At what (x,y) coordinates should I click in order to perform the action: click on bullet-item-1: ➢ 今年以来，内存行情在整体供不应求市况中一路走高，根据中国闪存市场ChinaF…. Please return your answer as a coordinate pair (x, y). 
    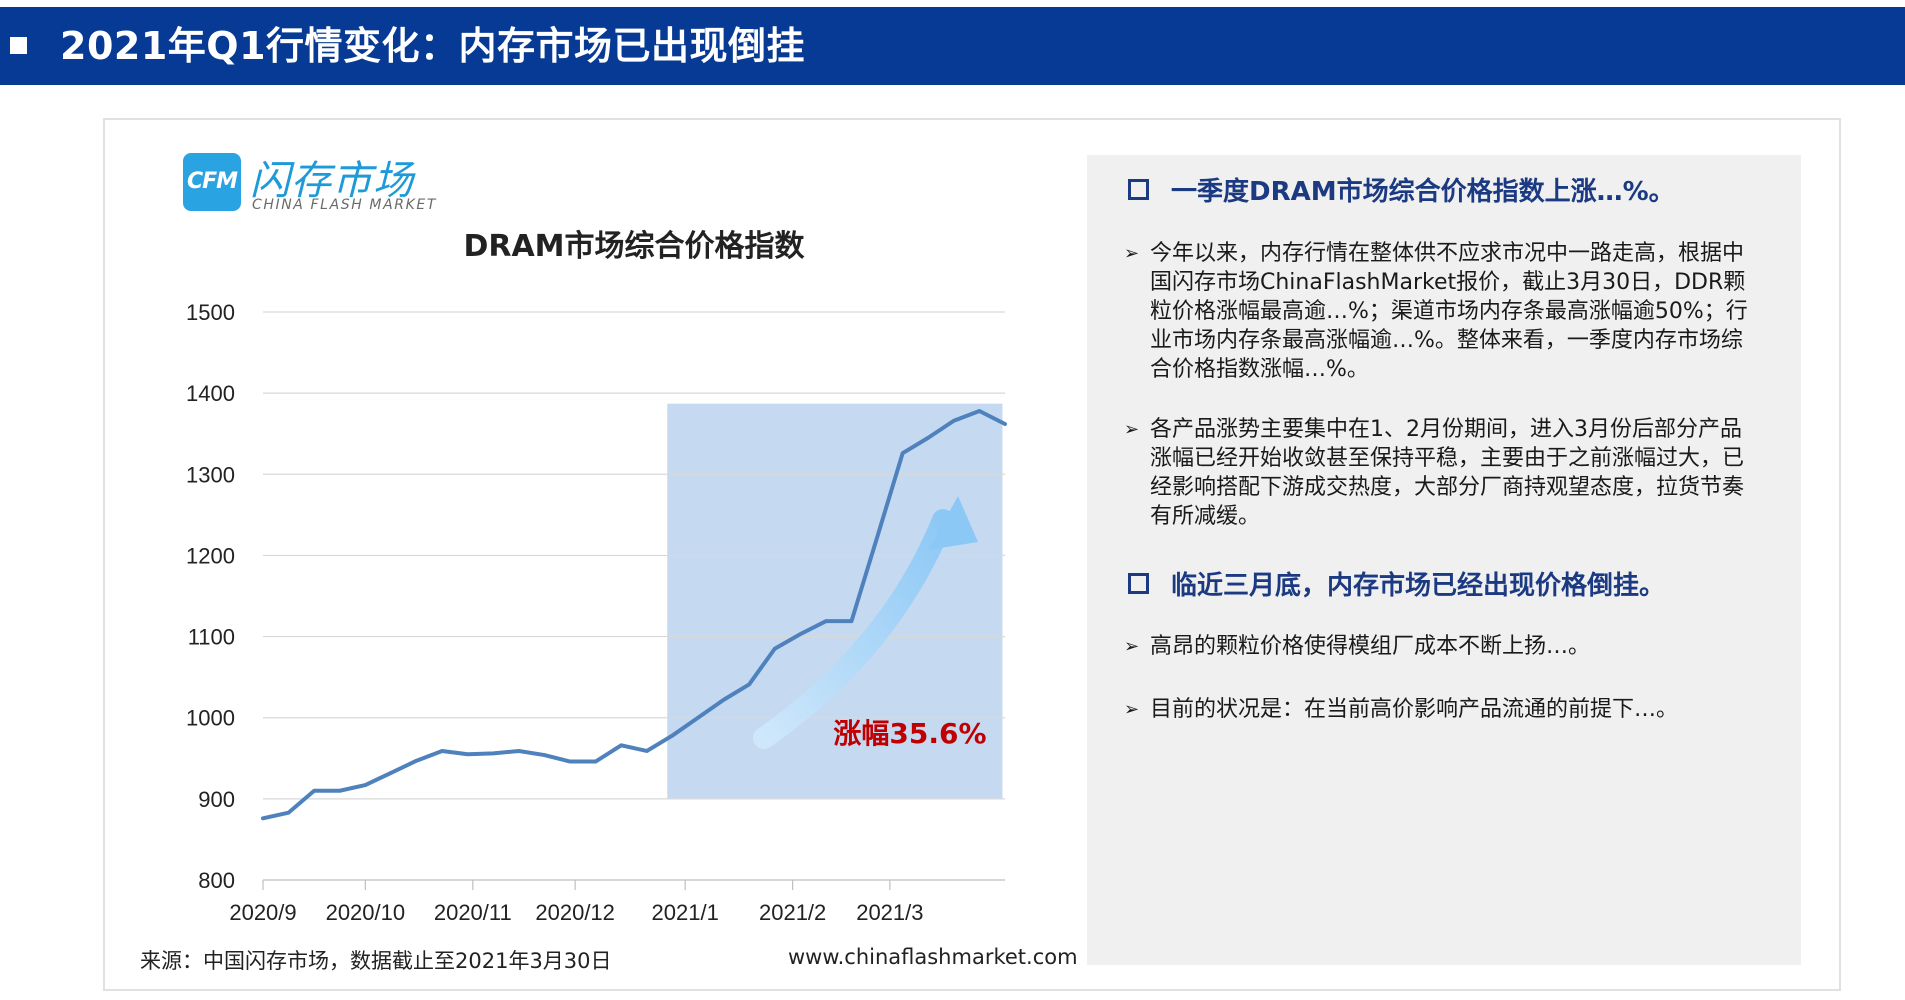
    Looking at the image, I should click on (1442, 311).